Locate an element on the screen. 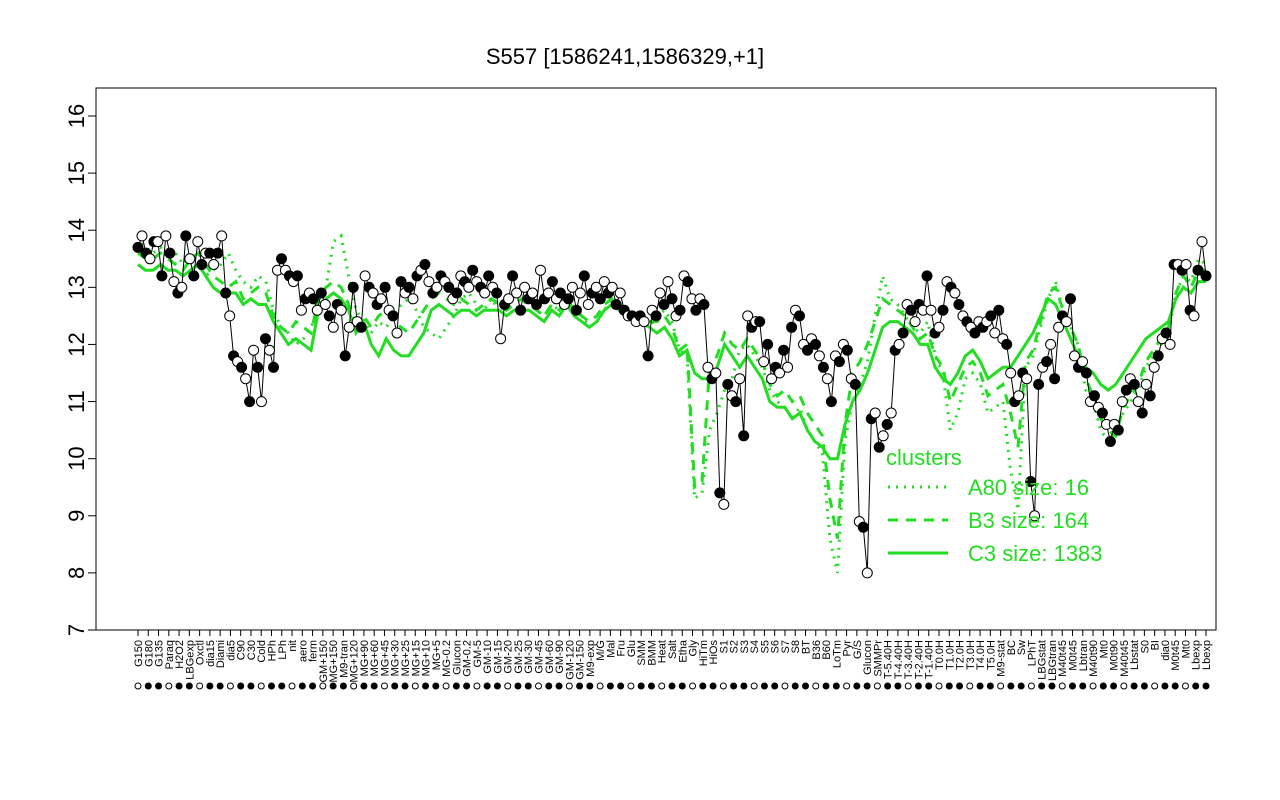  x-tick-label: M9-stat is located at coordinates (1002, 658).